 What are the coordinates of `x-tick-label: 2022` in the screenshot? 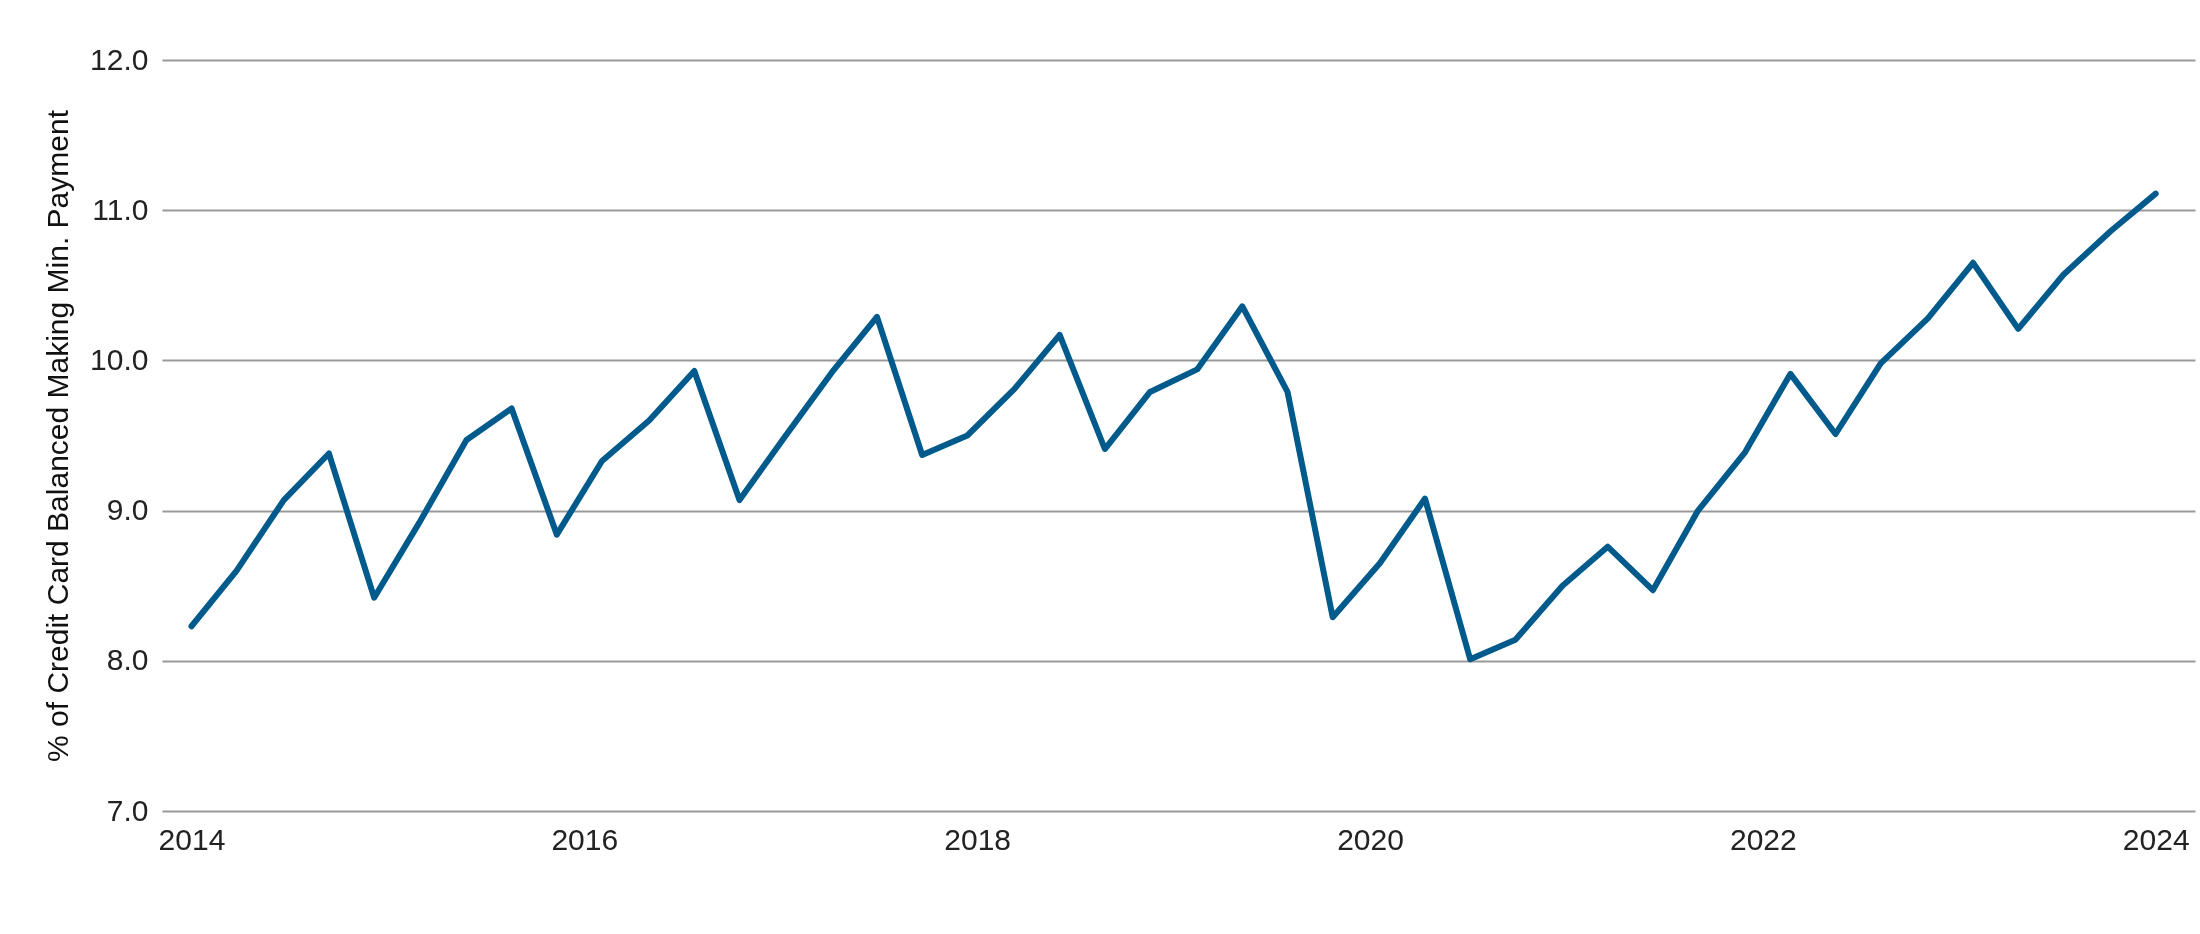 It's located at (1763, 839).